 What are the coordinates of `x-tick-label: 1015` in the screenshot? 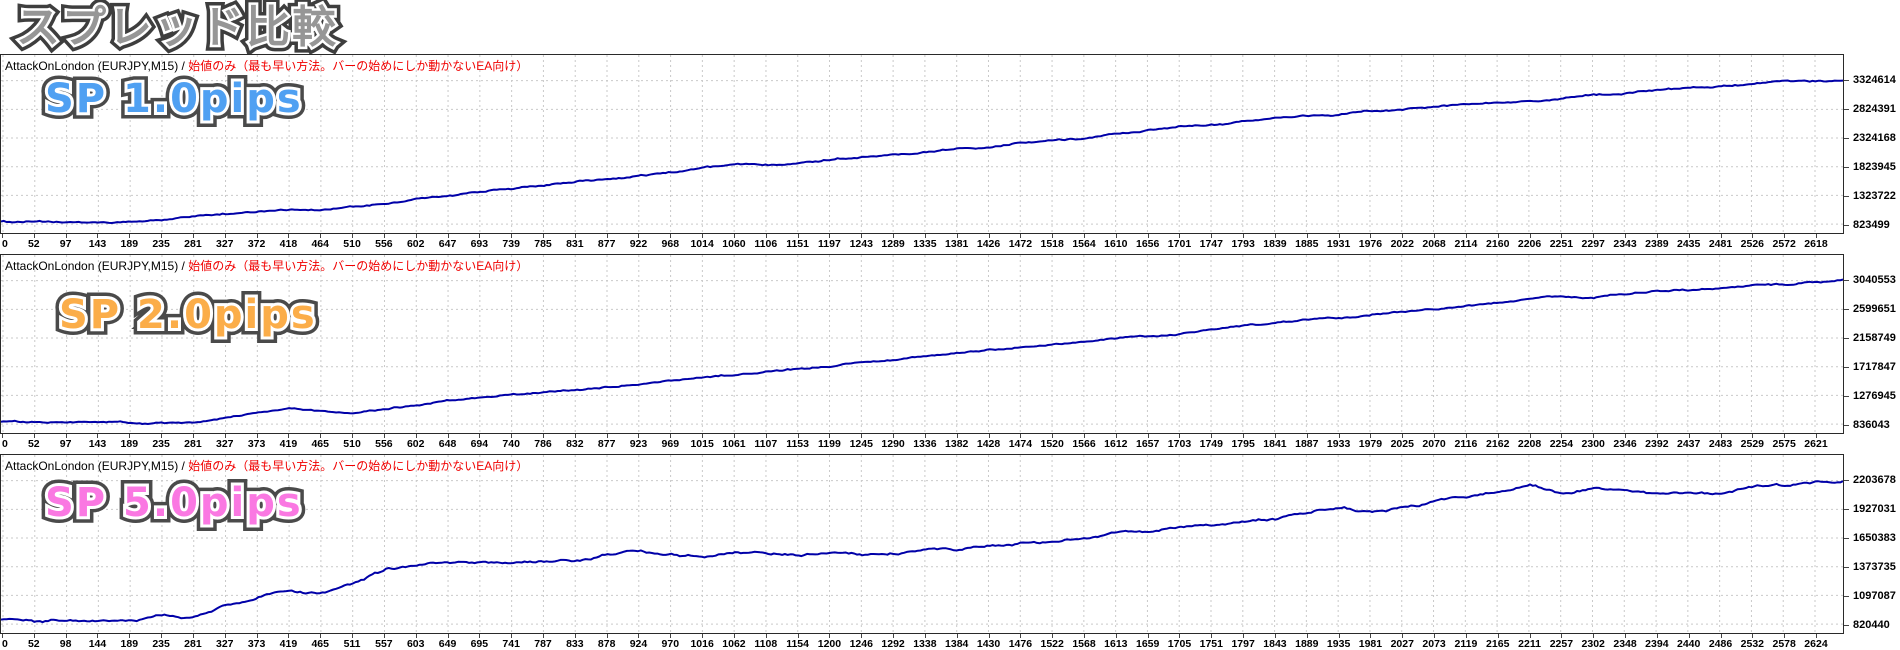 It's located at (702, 444).